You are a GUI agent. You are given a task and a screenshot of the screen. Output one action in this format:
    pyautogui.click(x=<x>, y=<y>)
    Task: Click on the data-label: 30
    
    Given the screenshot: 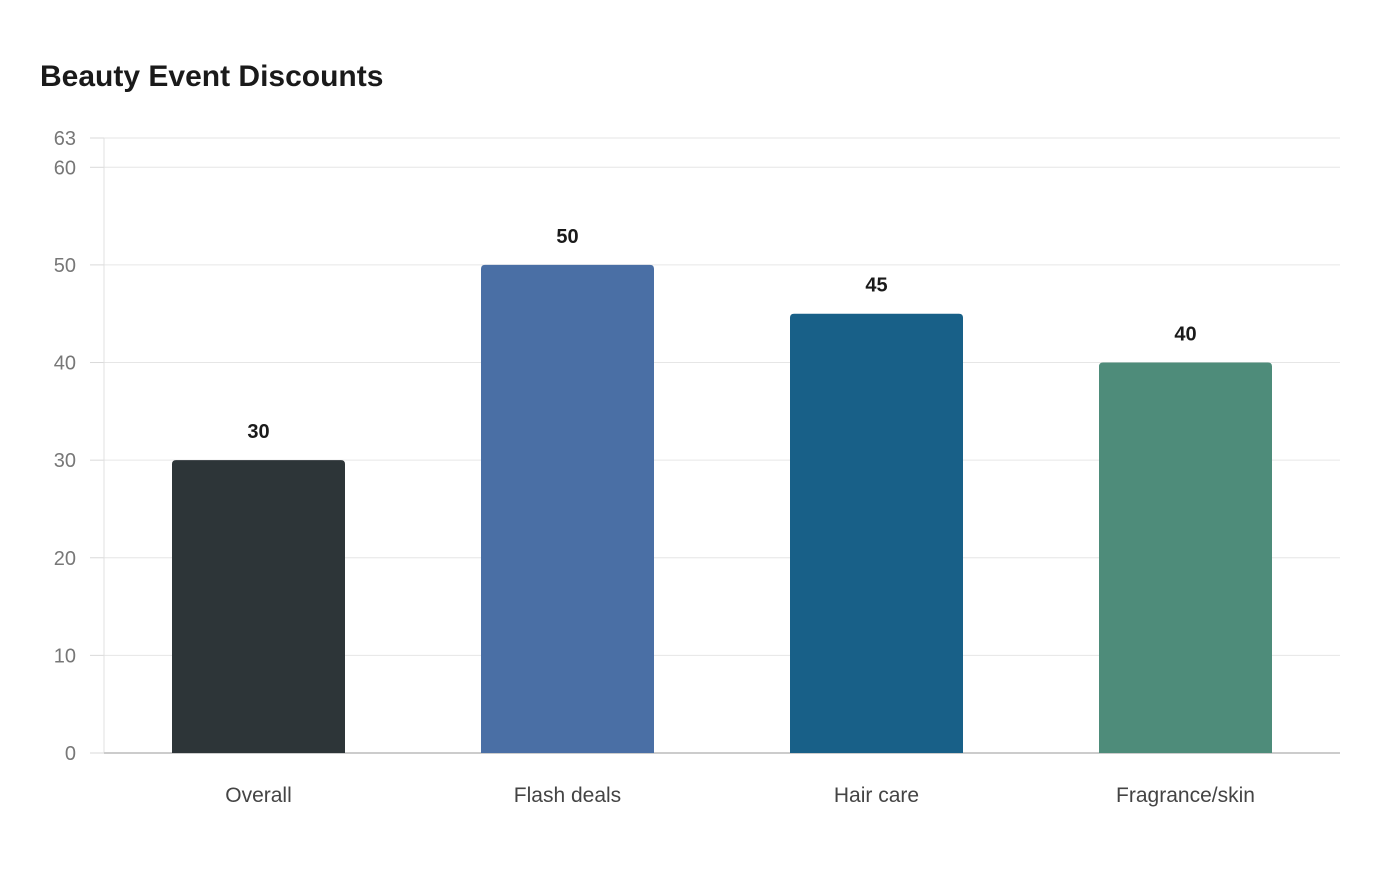 What is the action you would take?
    pyautogui.click(x=258, y=432)
    